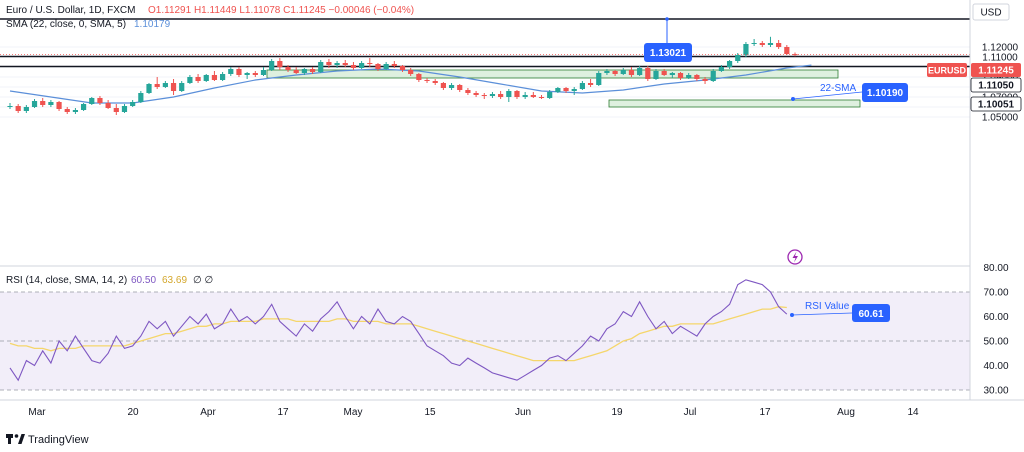  What do you see at coordinates (995, 330) in the screenshot?
I see `rsi-axis-ticks: 80.00 70.00 60.00 50.00 40.00 30.00` at bounding box center [995, 330].